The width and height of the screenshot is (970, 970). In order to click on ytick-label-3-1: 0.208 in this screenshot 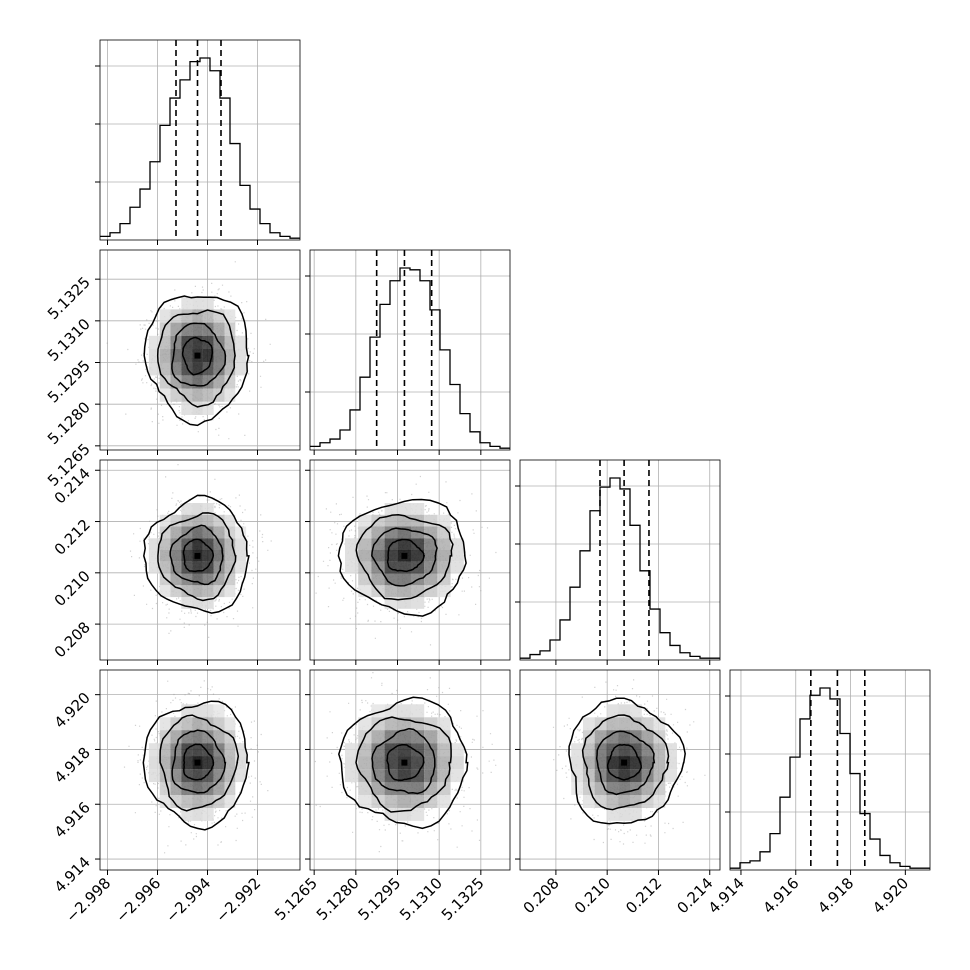, I will do `click(72, 639)`.